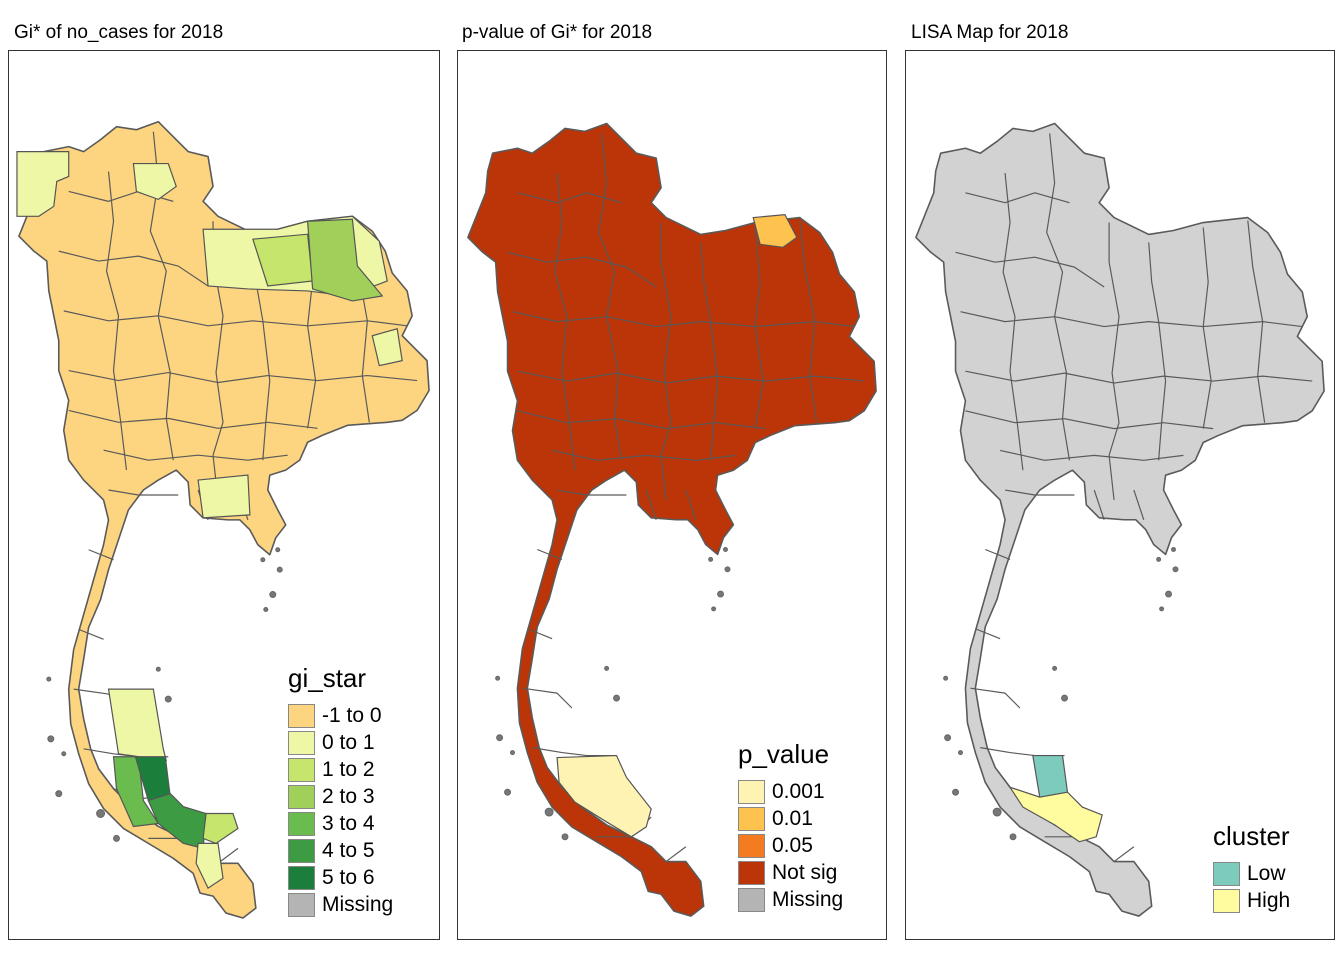  What do you see at coordinates (340, 715) in the screenshot?
I see `legend-item: -1 to 0` at bounding box center [340, 715].